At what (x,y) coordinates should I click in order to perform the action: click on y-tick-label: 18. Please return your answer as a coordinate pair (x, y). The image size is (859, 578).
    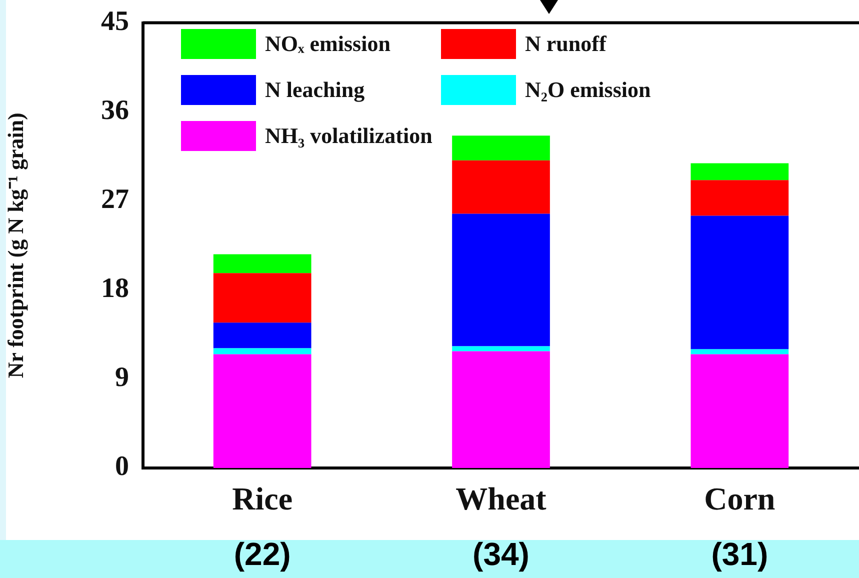
    Looking at the image, I should click on (115, 288).